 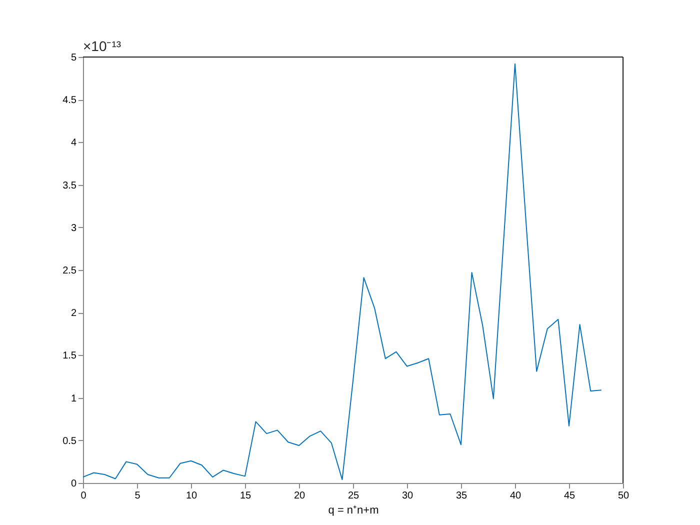 I want to click on x-tick-label: 25, so click(x=354, y=496).